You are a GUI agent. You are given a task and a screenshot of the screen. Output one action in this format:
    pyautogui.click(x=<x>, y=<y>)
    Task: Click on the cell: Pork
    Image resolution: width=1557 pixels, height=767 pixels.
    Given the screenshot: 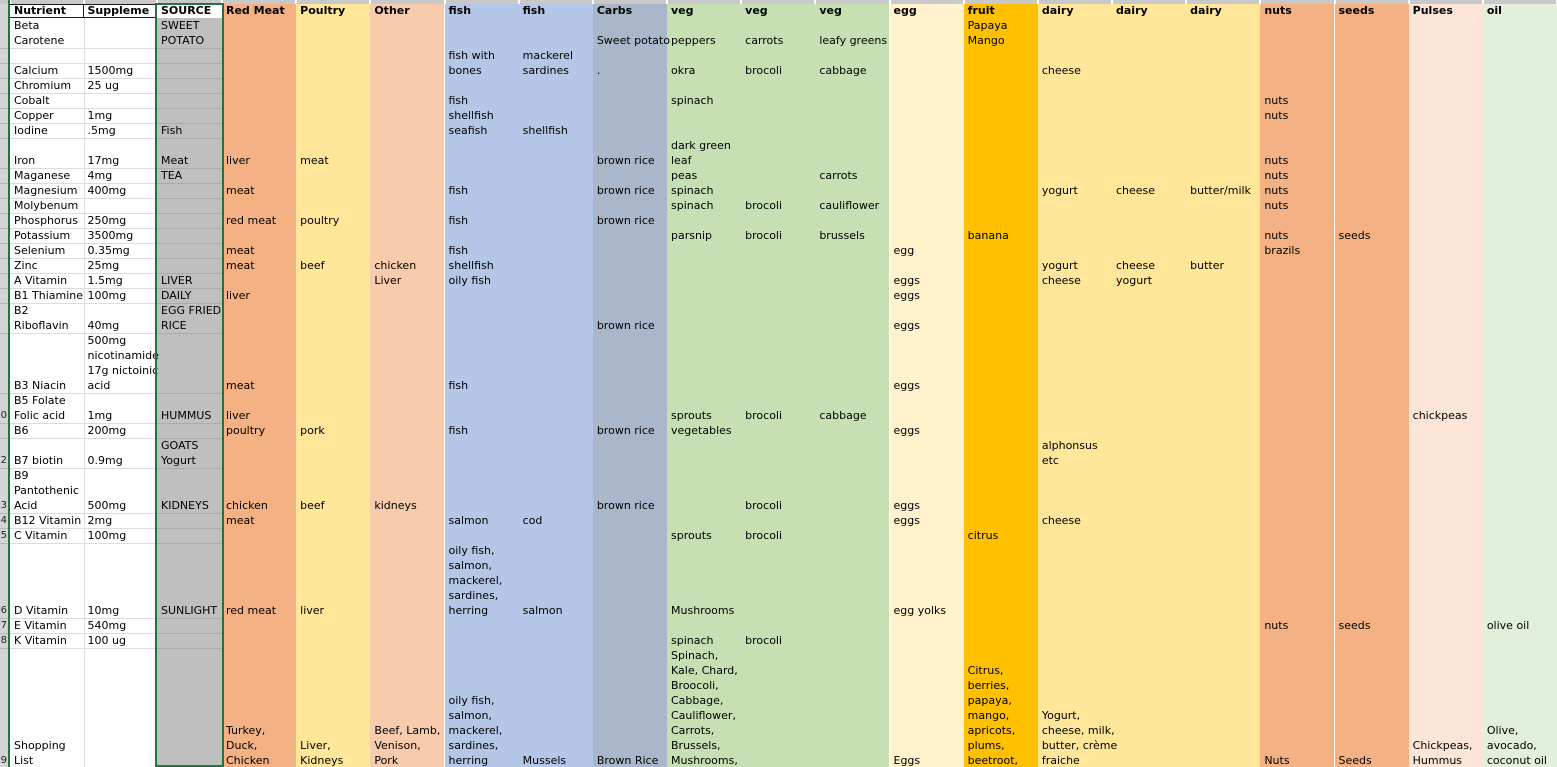 What is the action you would take?
    pyautogui.click(x=386, y=760)
    